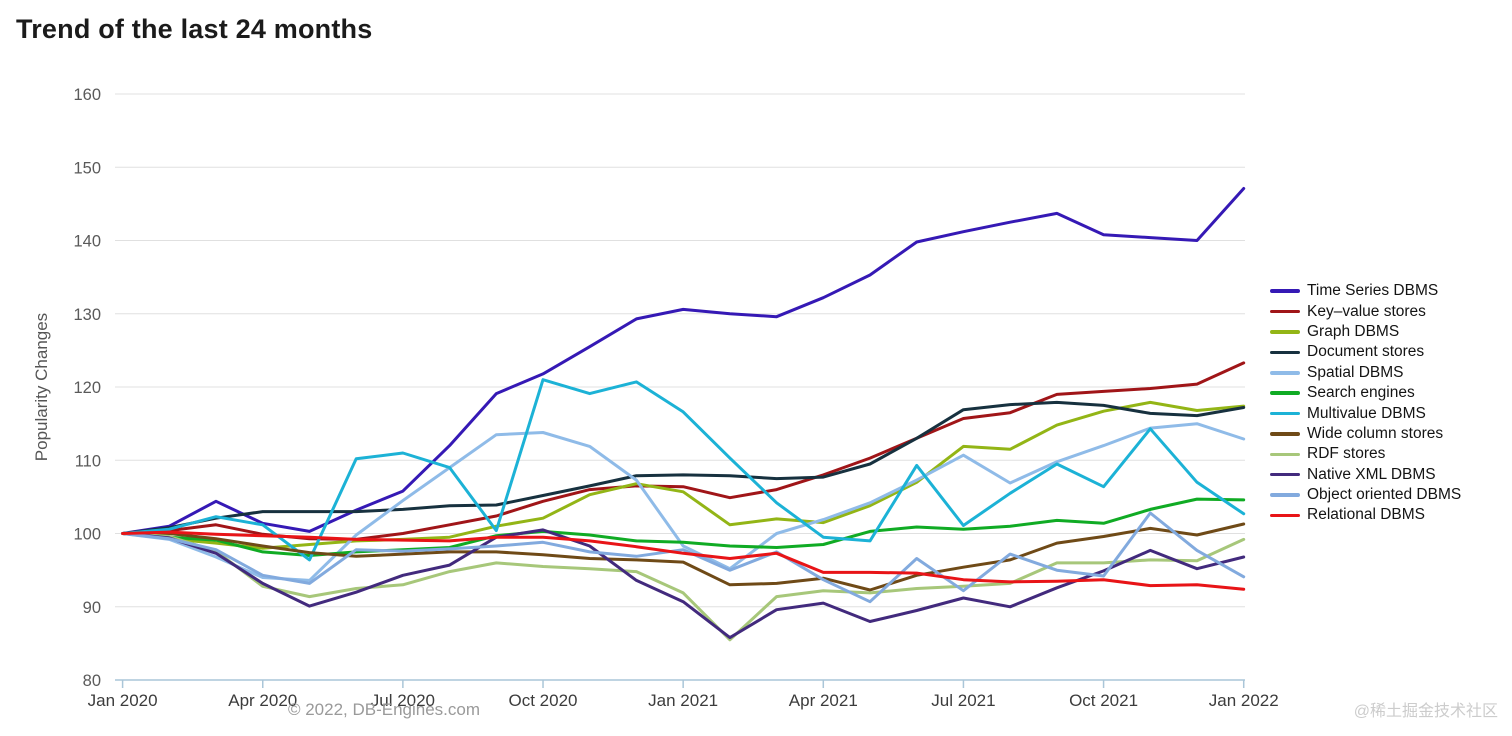 This screenshot has width=1512, height=736. I want to click on legend-item-object-oriented-dbms: Object oriented DBMS, so click(1365, 495).